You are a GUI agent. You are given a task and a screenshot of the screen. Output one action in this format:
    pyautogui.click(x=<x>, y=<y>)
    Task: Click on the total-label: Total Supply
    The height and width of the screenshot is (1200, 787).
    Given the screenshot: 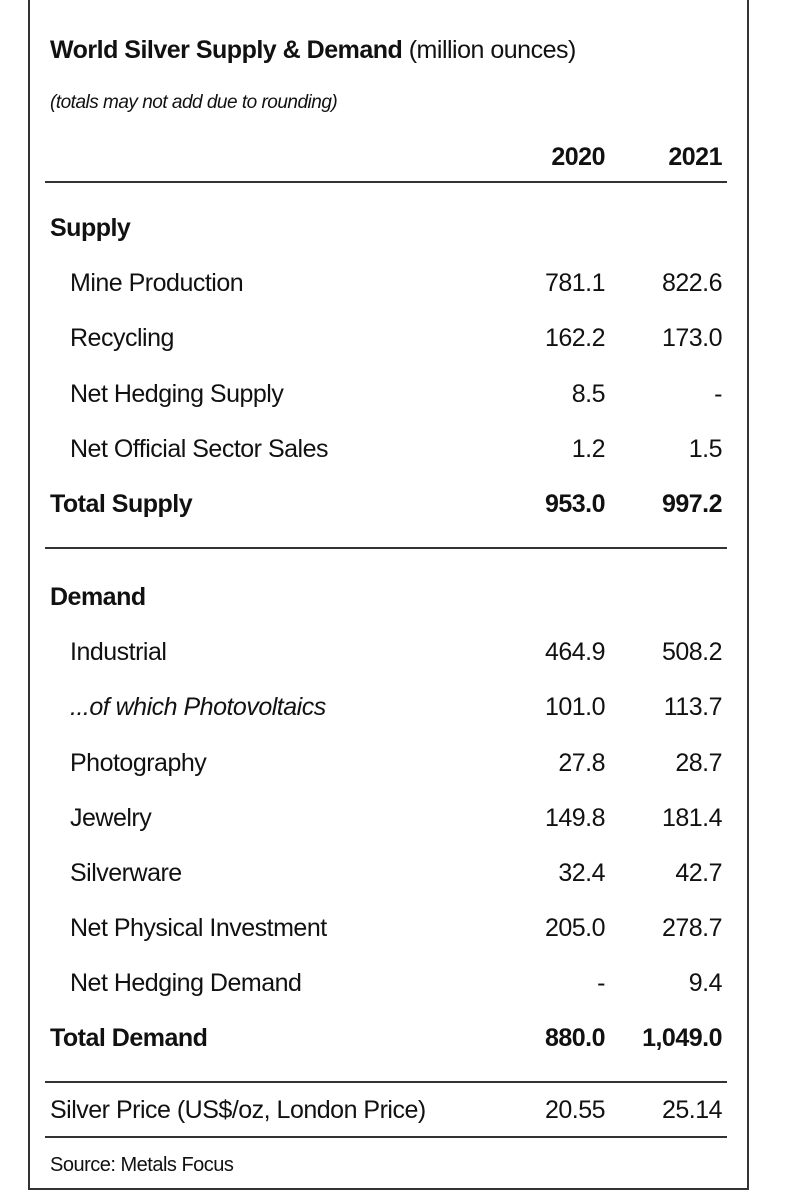 What is the action you would take?
    pyautogui.click(x=121, y=503)
    